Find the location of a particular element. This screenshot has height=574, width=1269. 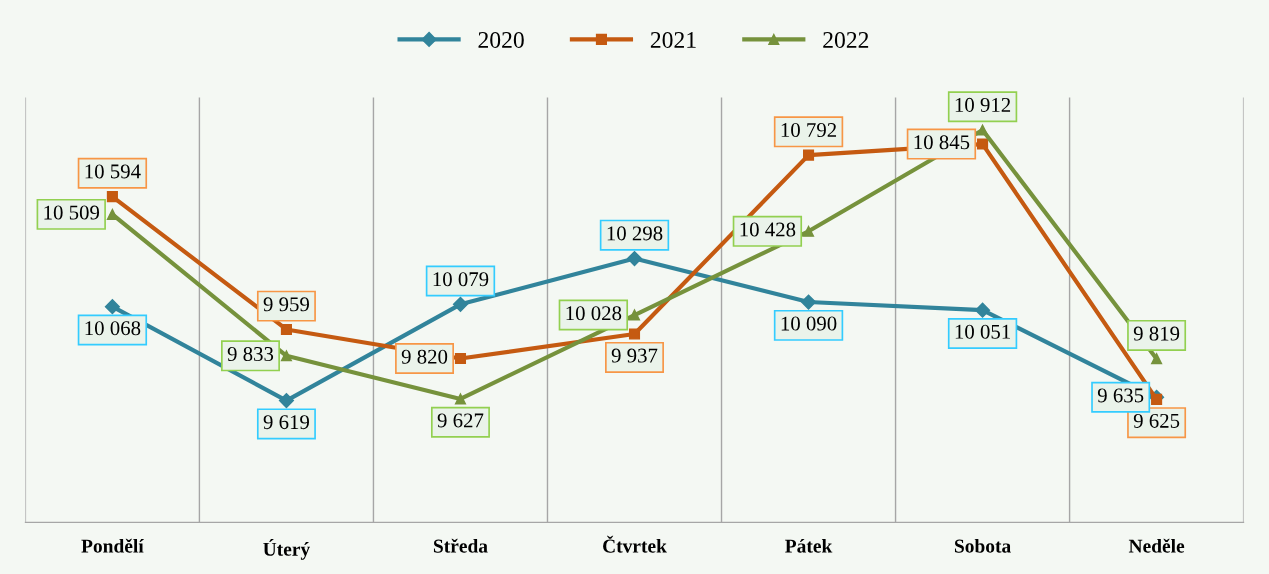

data-label: 10 912 is located at coordinates (983, 104).